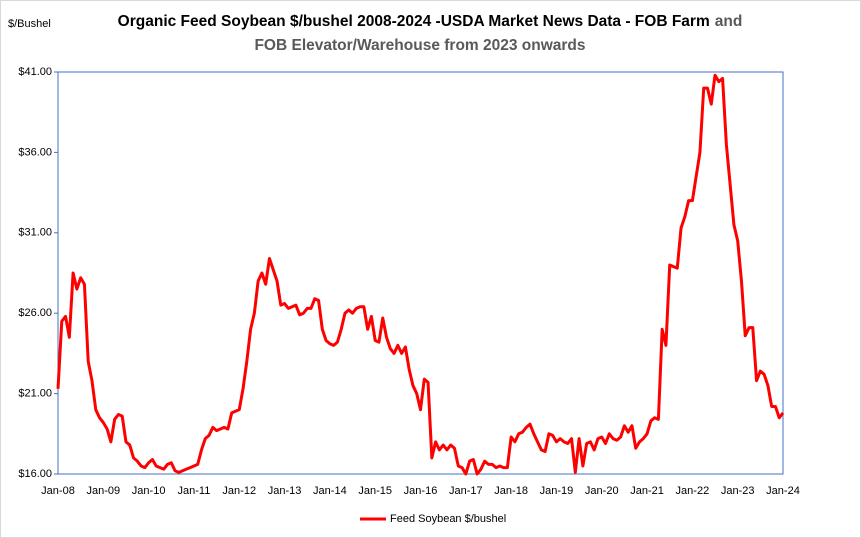 The height and width of the screenshot is (538, 861). What do you see at coordinates (647, 491) in the screenshot?
I see `x-tick-label: Jan-21` at bounding box center [647, 491].